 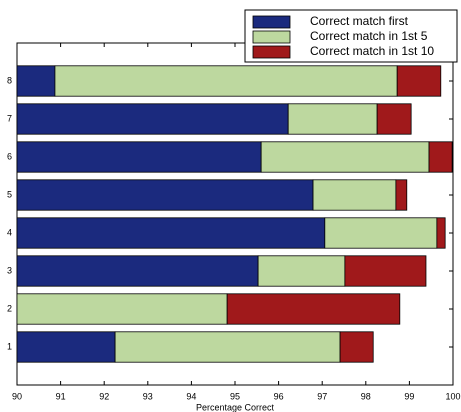 I want to click on x-tick-label: 90, so click(x=17, y=396).